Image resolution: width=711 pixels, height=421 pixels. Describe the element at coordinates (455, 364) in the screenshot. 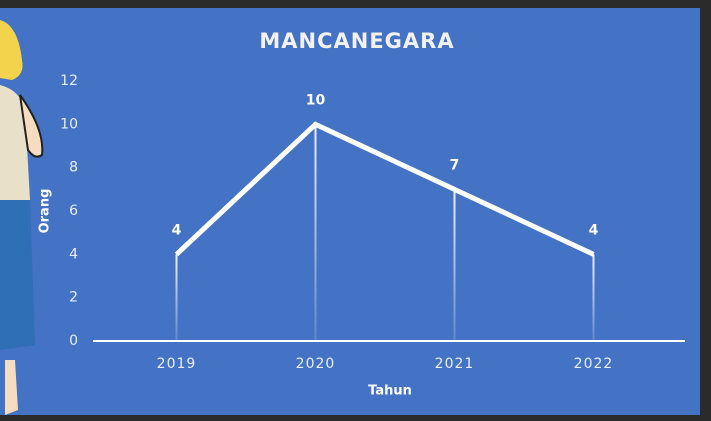

I see `x-tick-label: 2021` at that location.